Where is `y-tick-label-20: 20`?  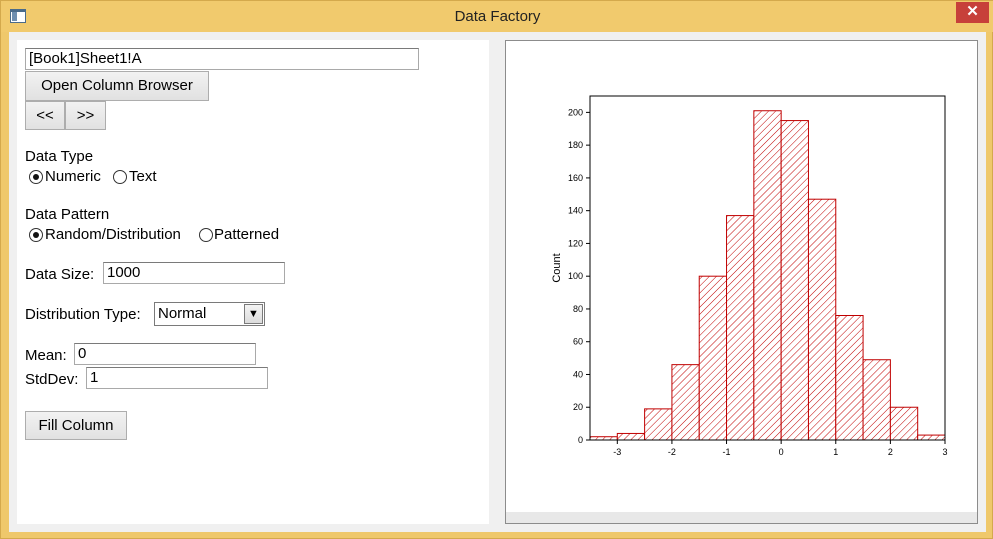
y-tick-label-20: 20 is located at coordinates (578, 407).